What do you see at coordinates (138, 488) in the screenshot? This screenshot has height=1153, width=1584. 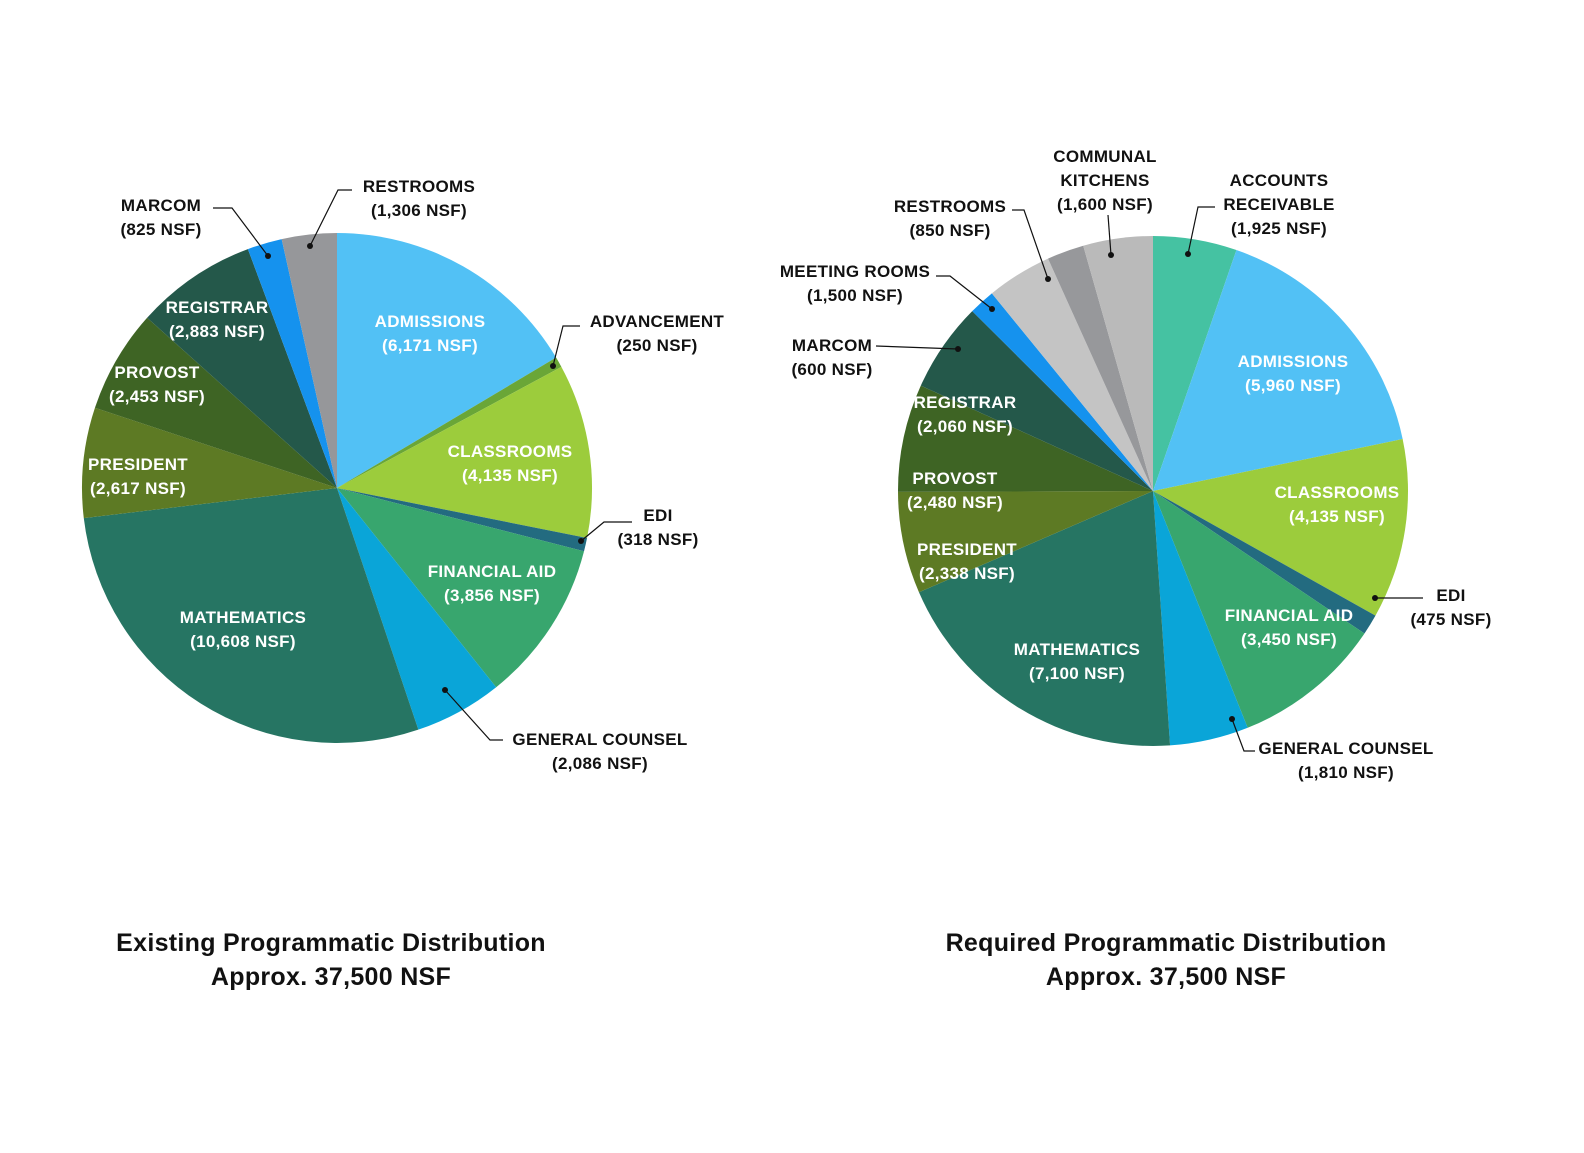 I see `value-label: (2,617 NSF)` at bounding box center [138, 488].